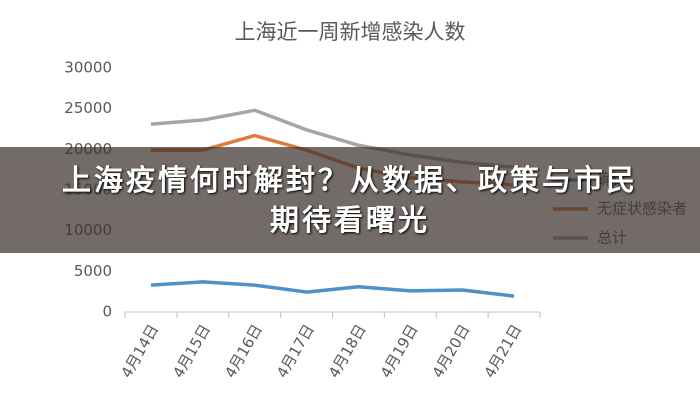 This screenshot has height=400, width=700. I want to click on y-tick-label: 30000, so click(88, 68).